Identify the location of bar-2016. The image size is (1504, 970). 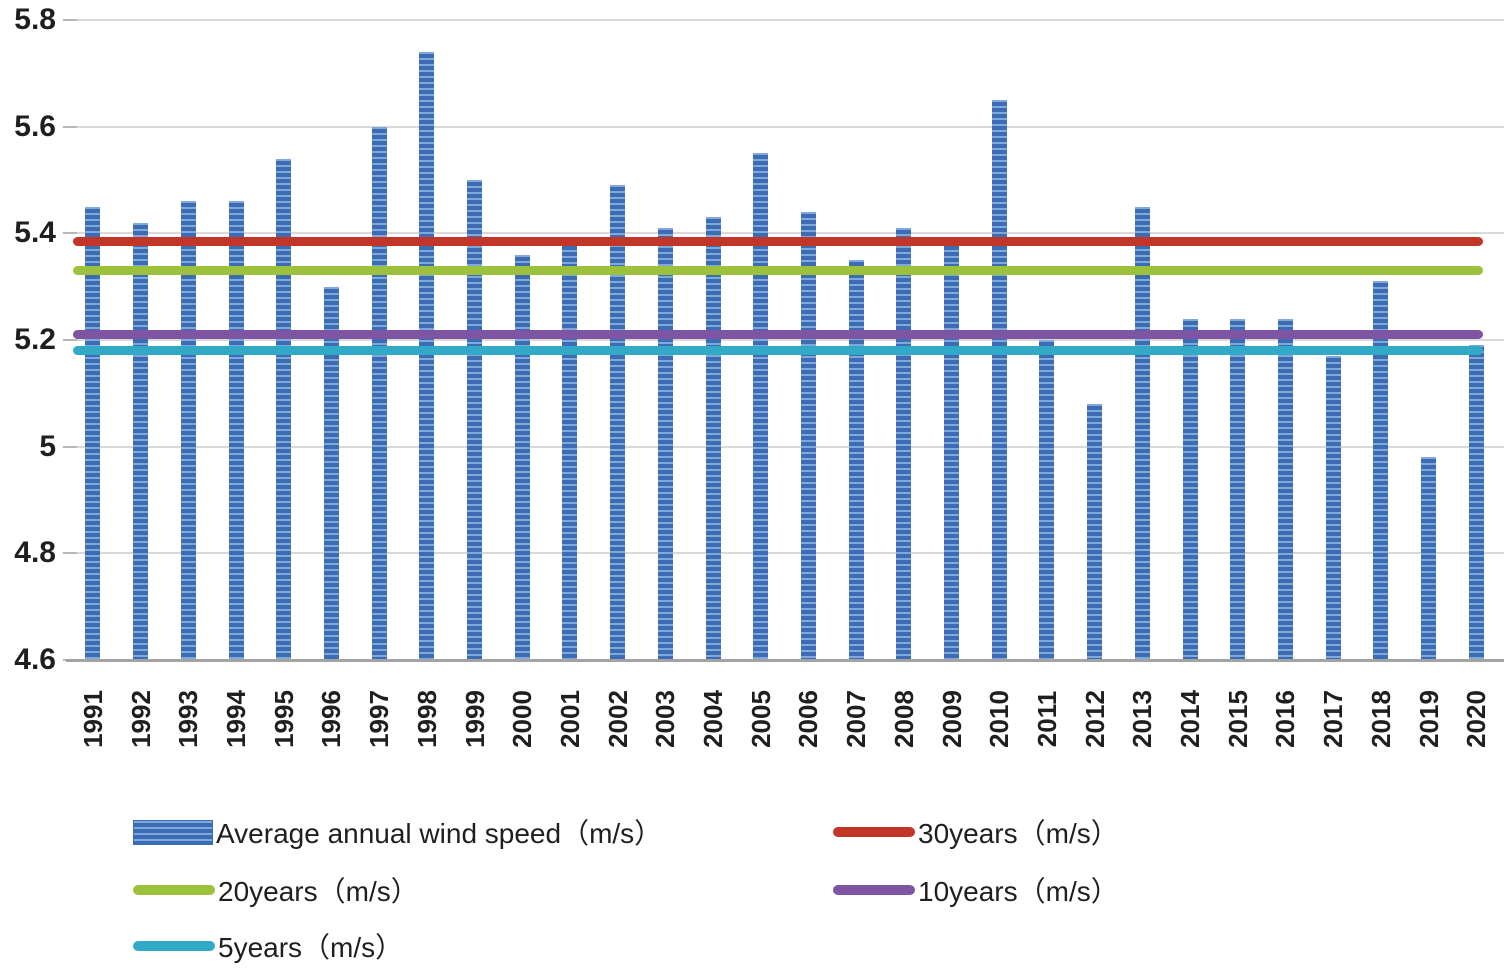
(1285, 489).